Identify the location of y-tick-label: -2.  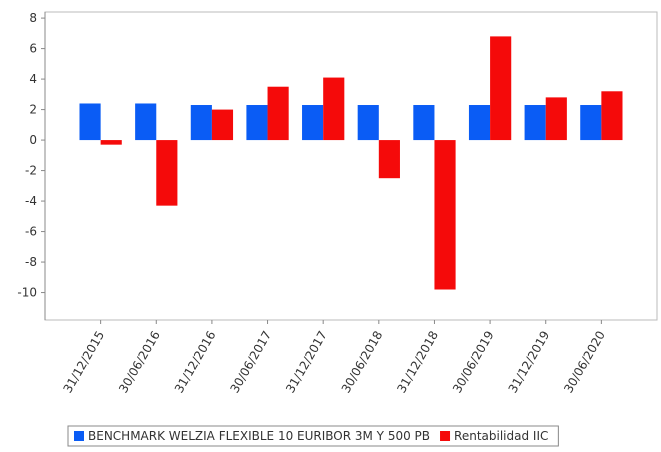
(31, 171).